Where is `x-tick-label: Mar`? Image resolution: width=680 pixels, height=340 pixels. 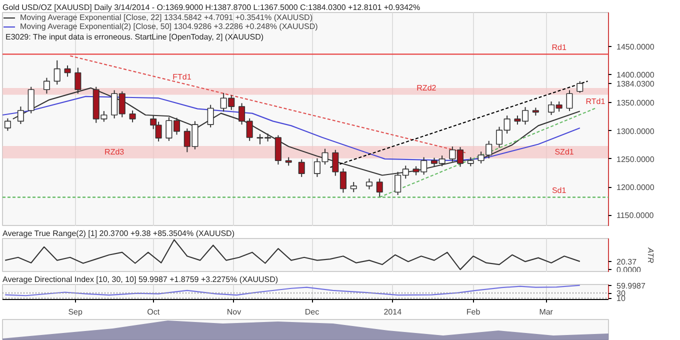 x-tick-label: Mar is located at coordinates (546, 312).